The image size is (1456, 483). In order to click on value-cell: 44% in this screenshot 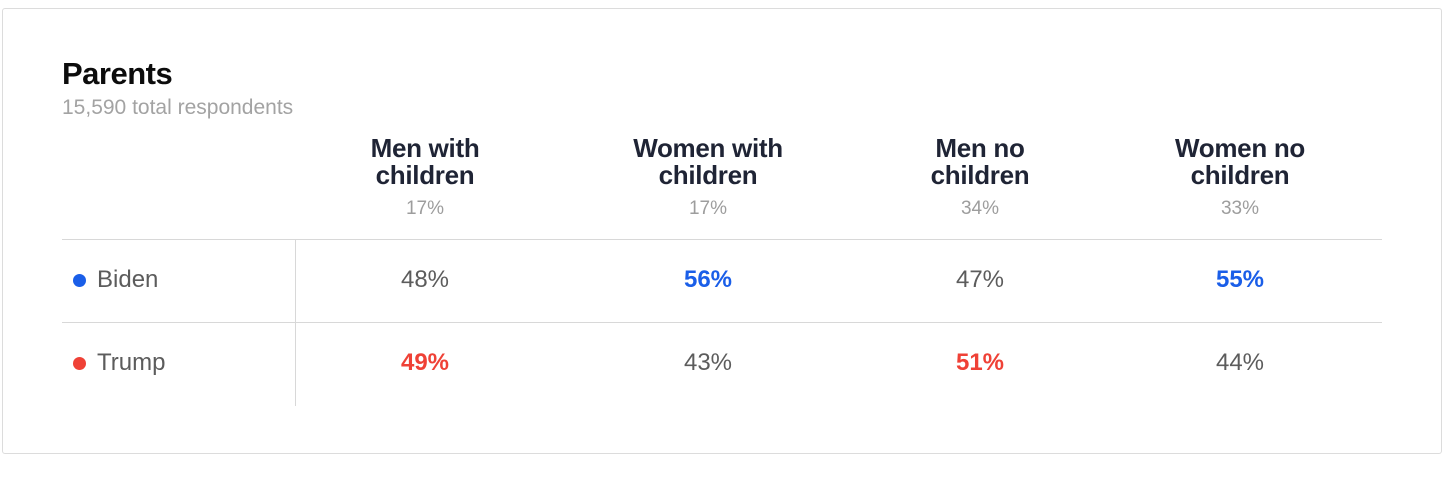, I will do `click(1240, 362)`.